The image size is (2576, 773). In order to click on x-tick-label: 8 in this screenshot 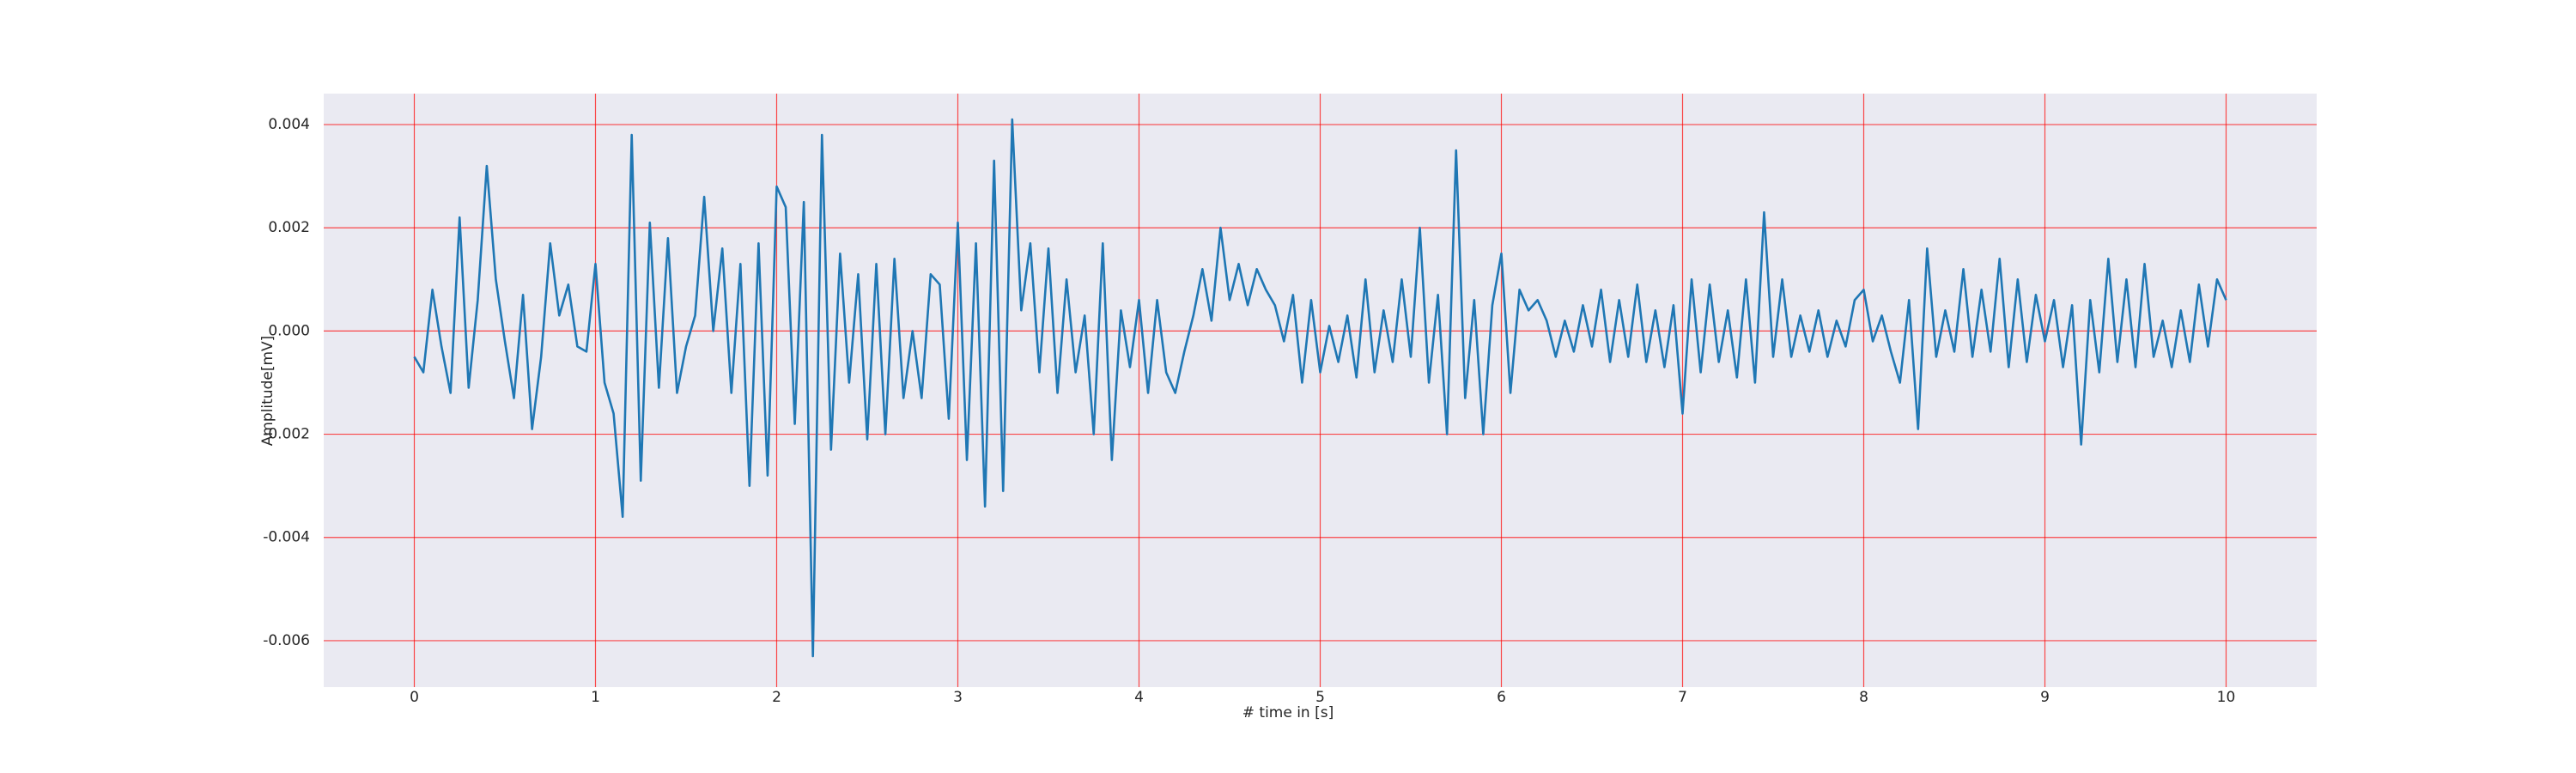, I will do `click(1864, 697)`.